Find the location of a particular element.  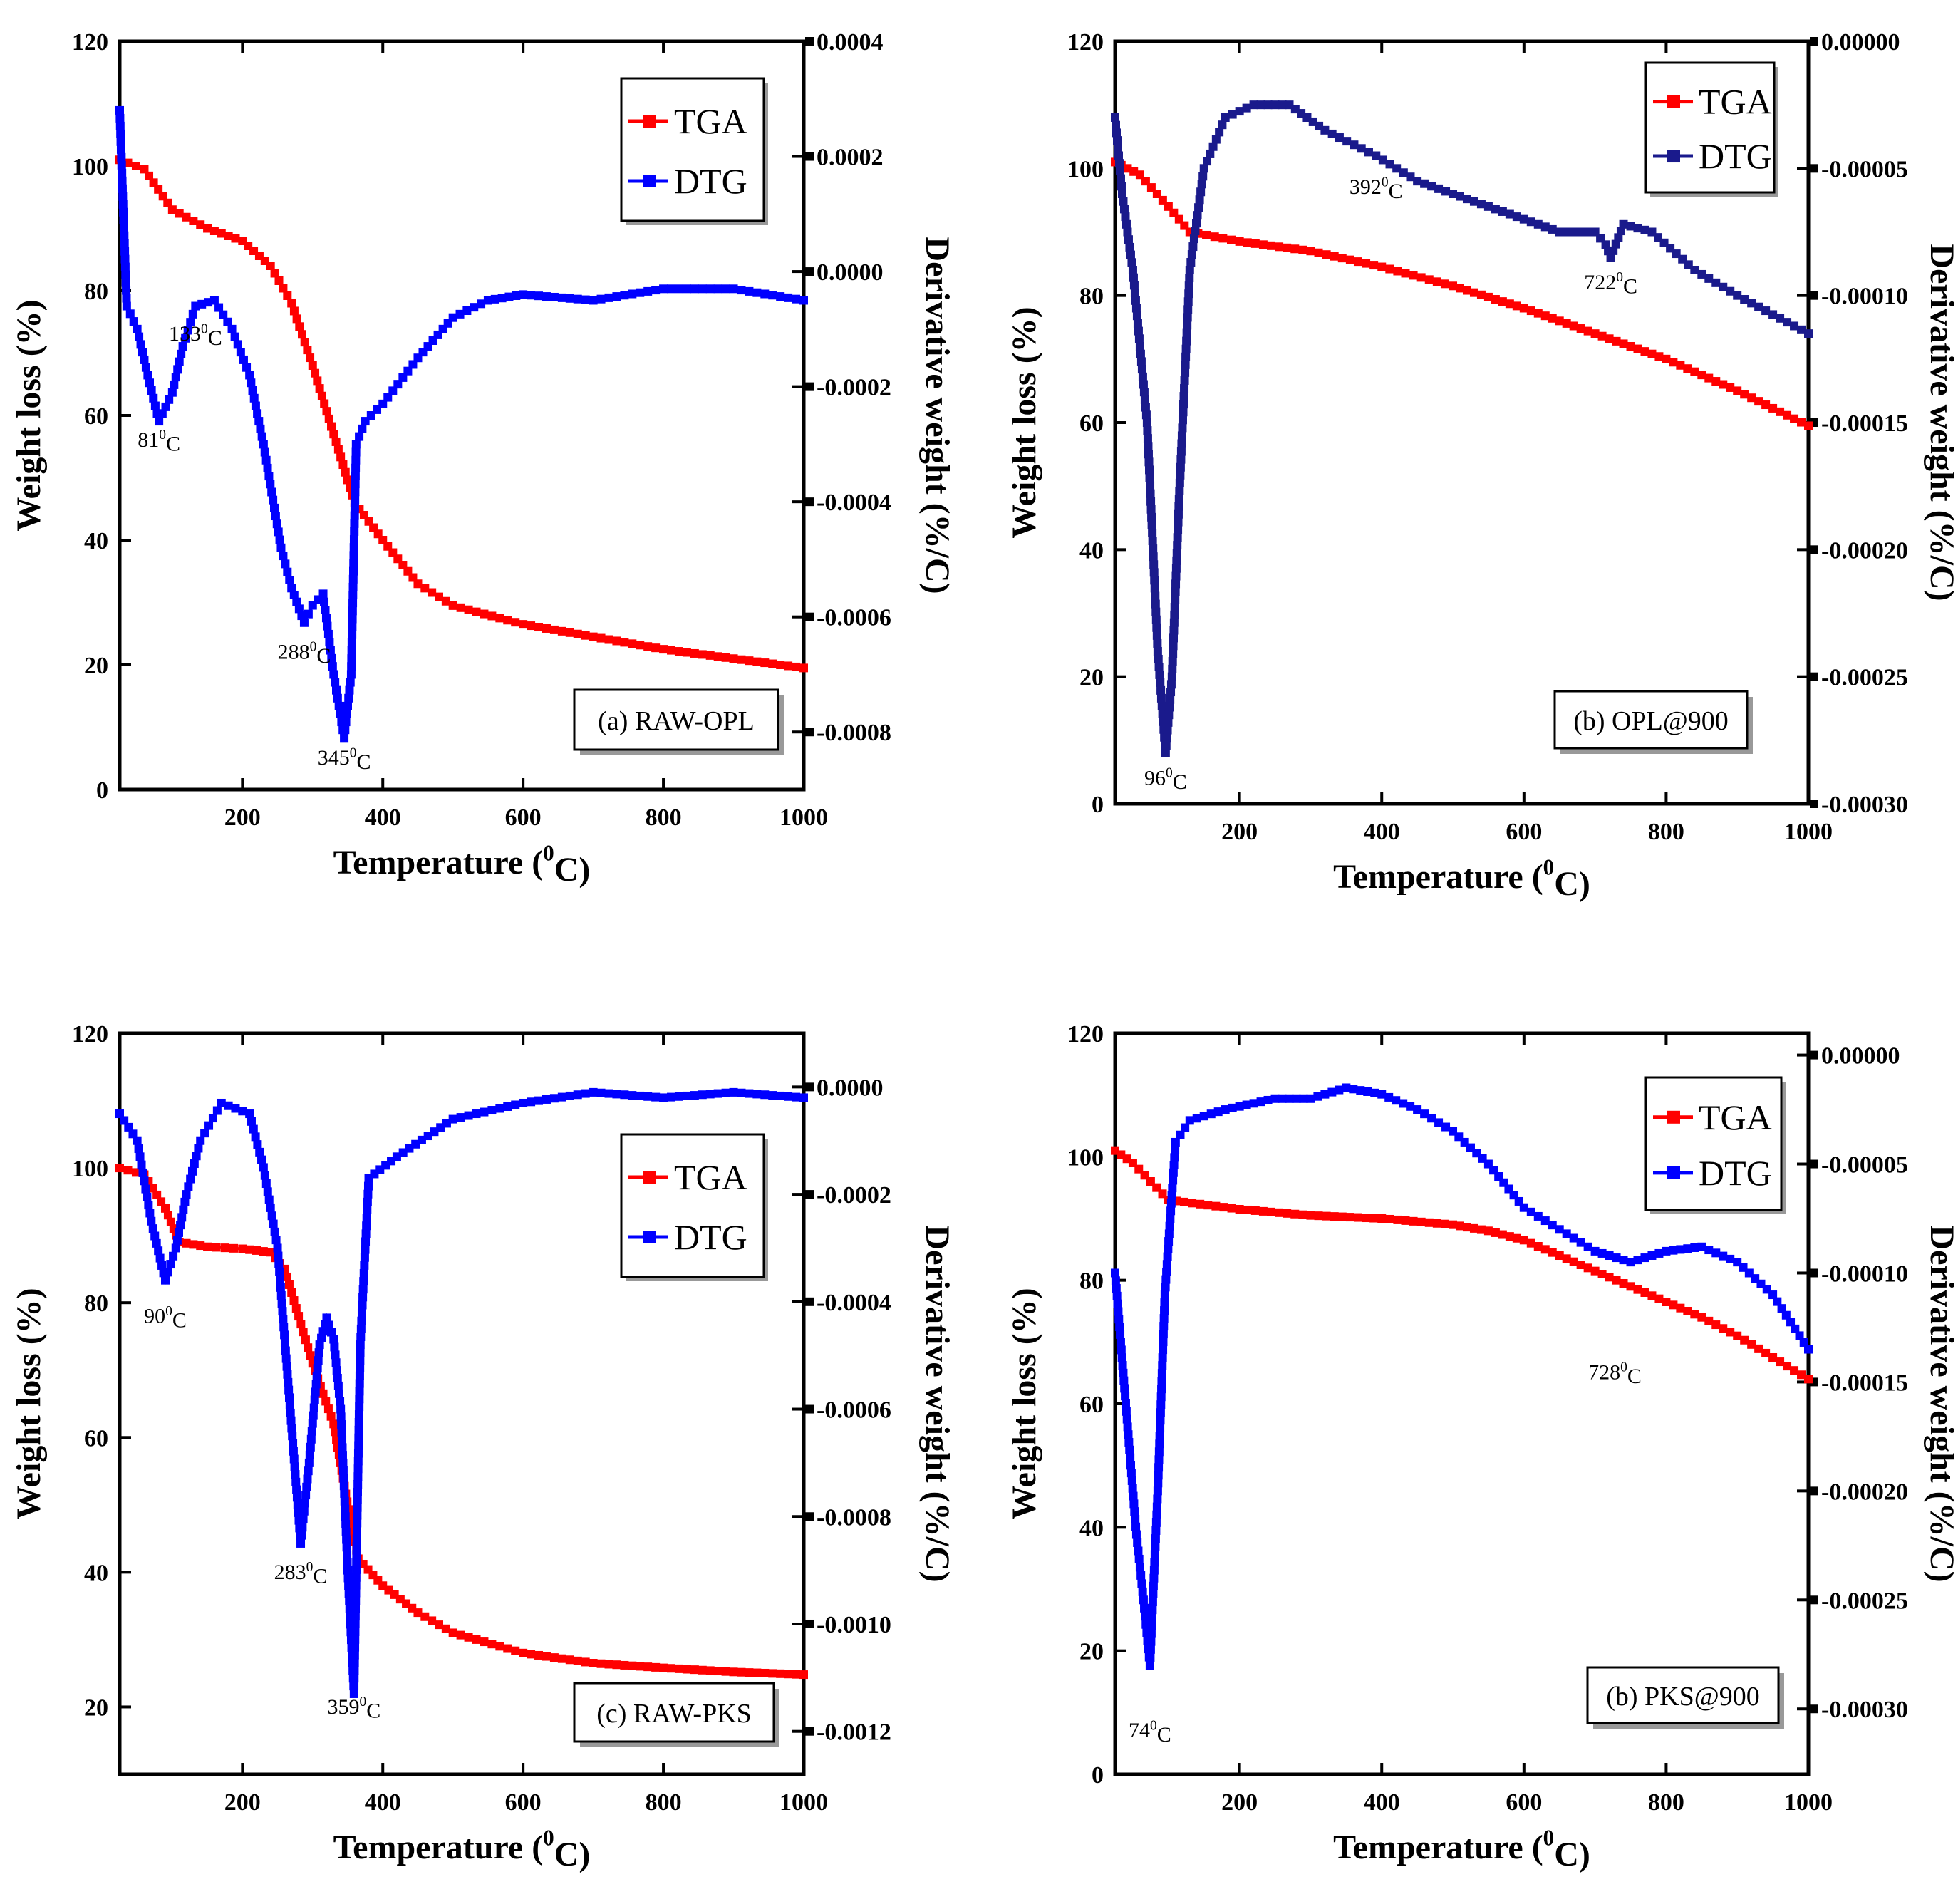

legend-swatch-marker is located at coordinates (649, 121).